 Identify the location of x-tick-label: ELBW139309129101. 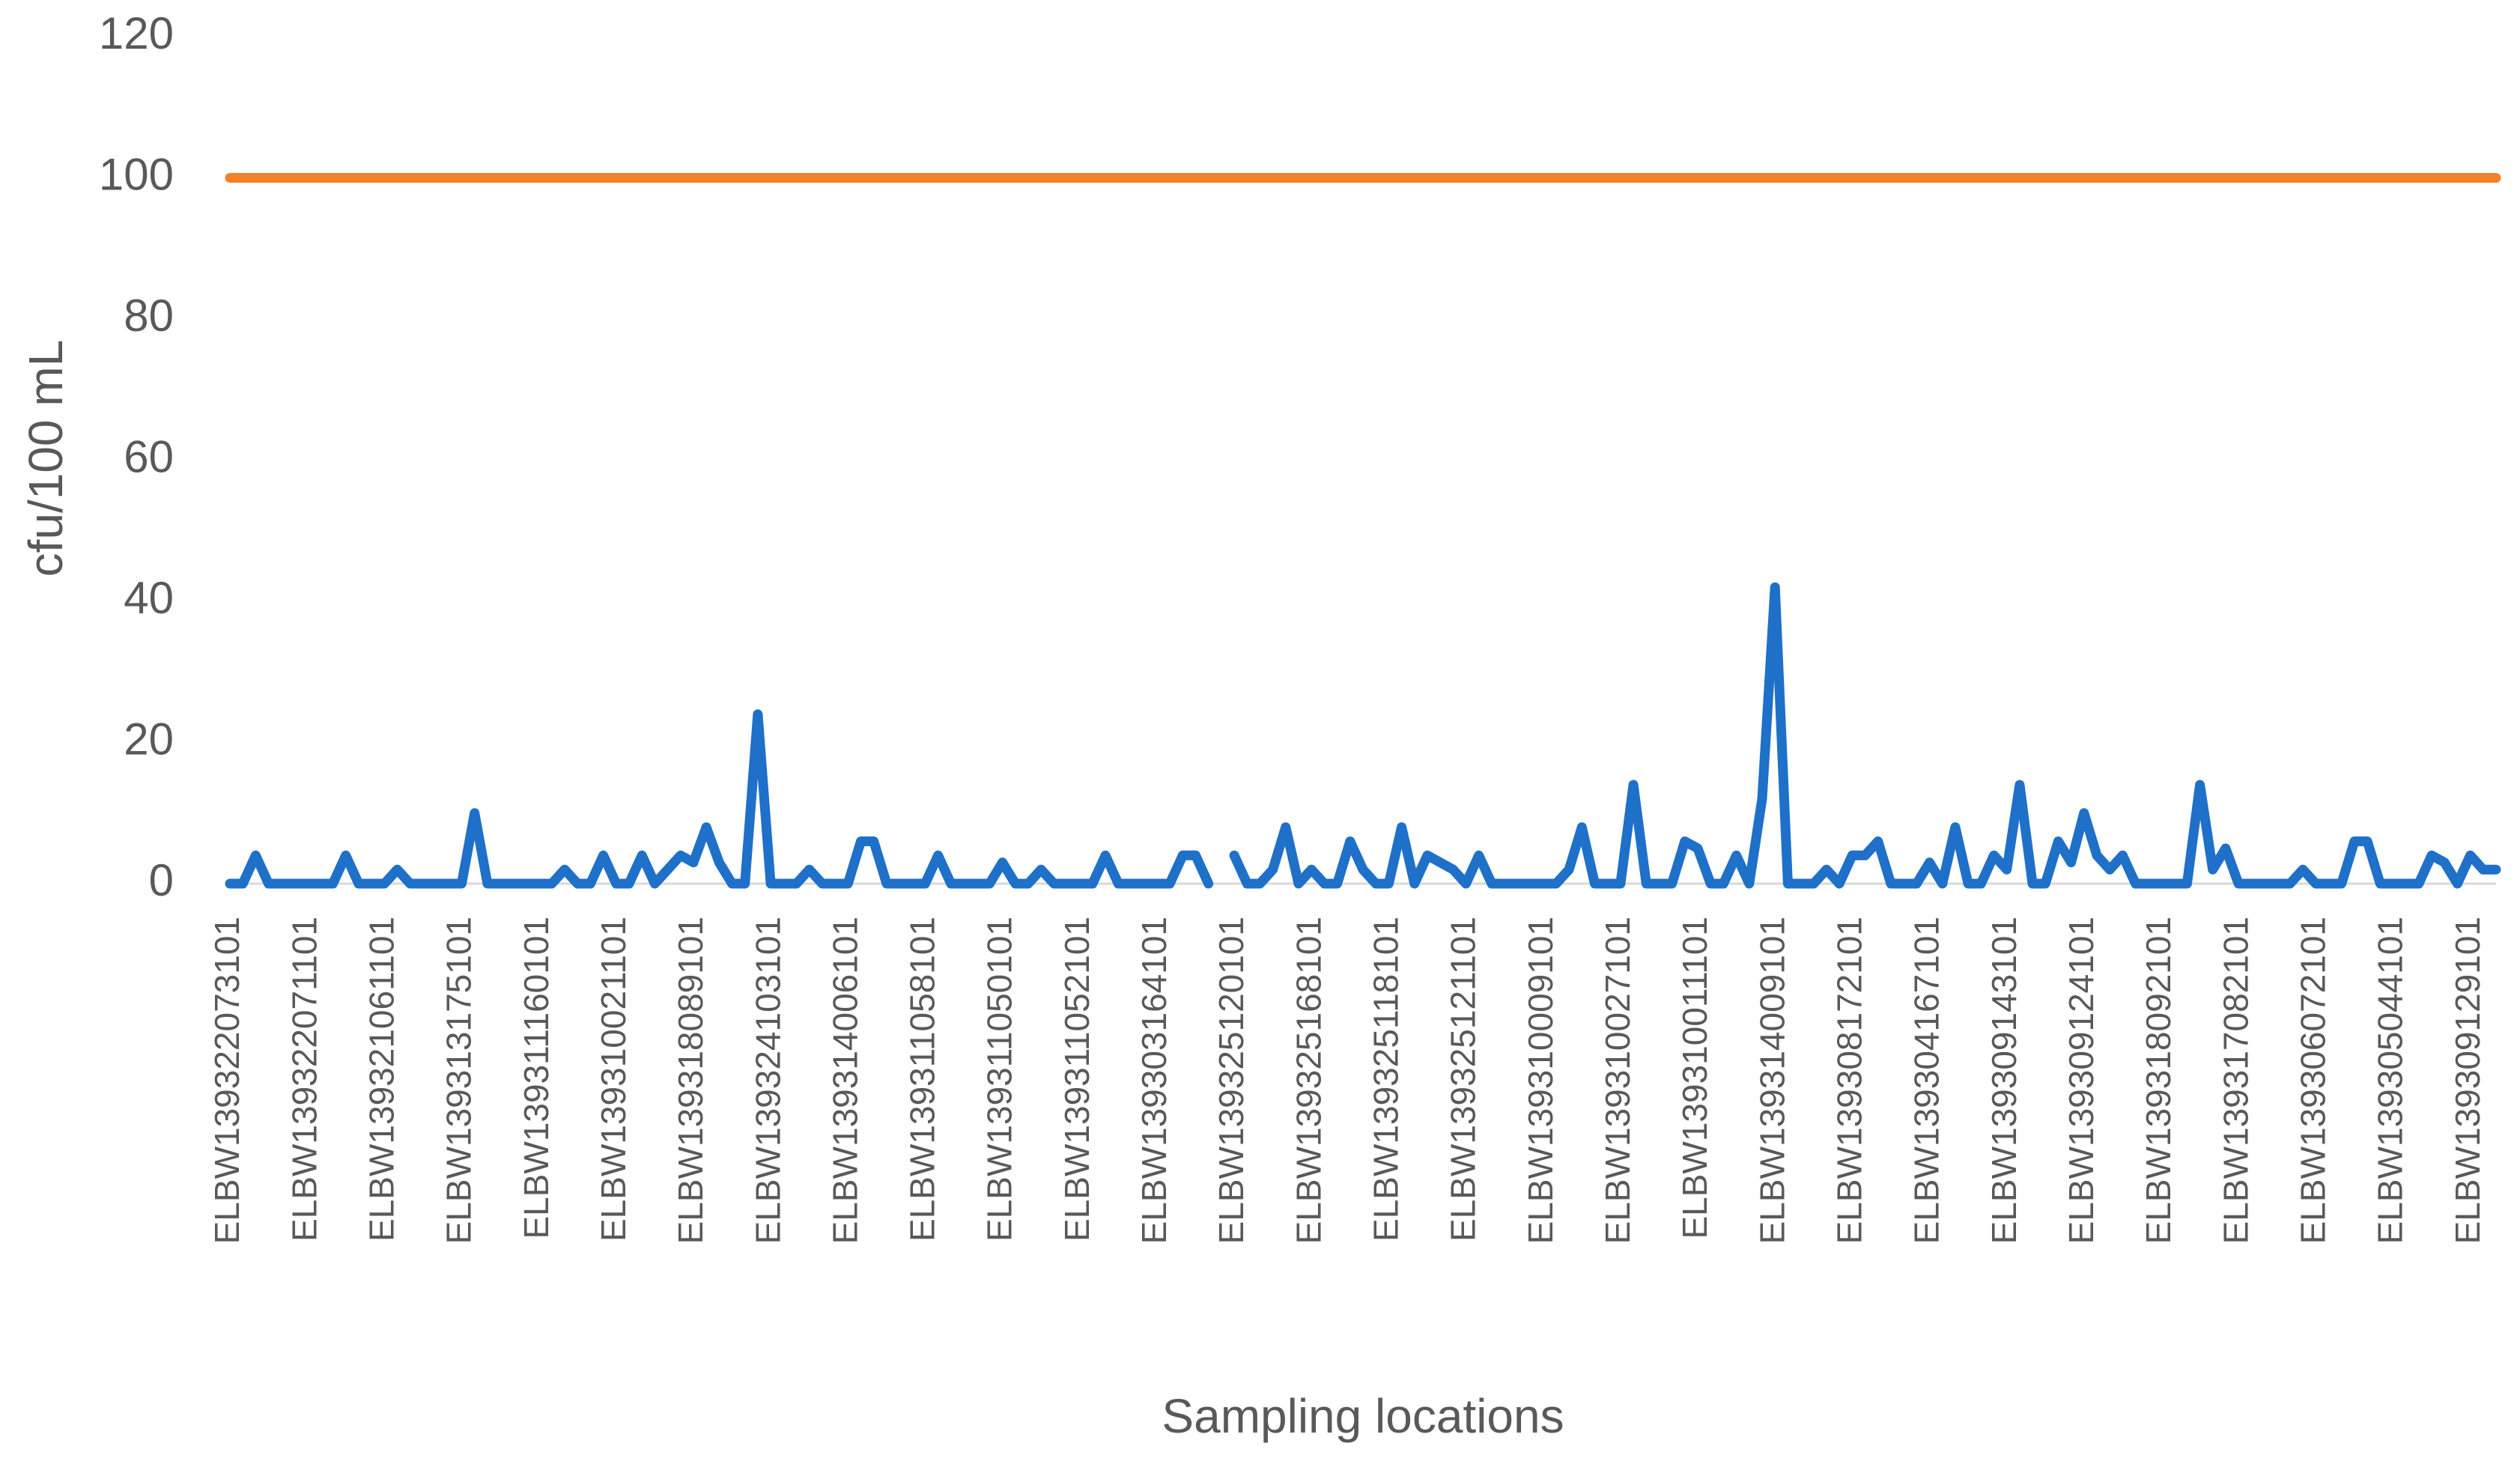
(2467, 1080).